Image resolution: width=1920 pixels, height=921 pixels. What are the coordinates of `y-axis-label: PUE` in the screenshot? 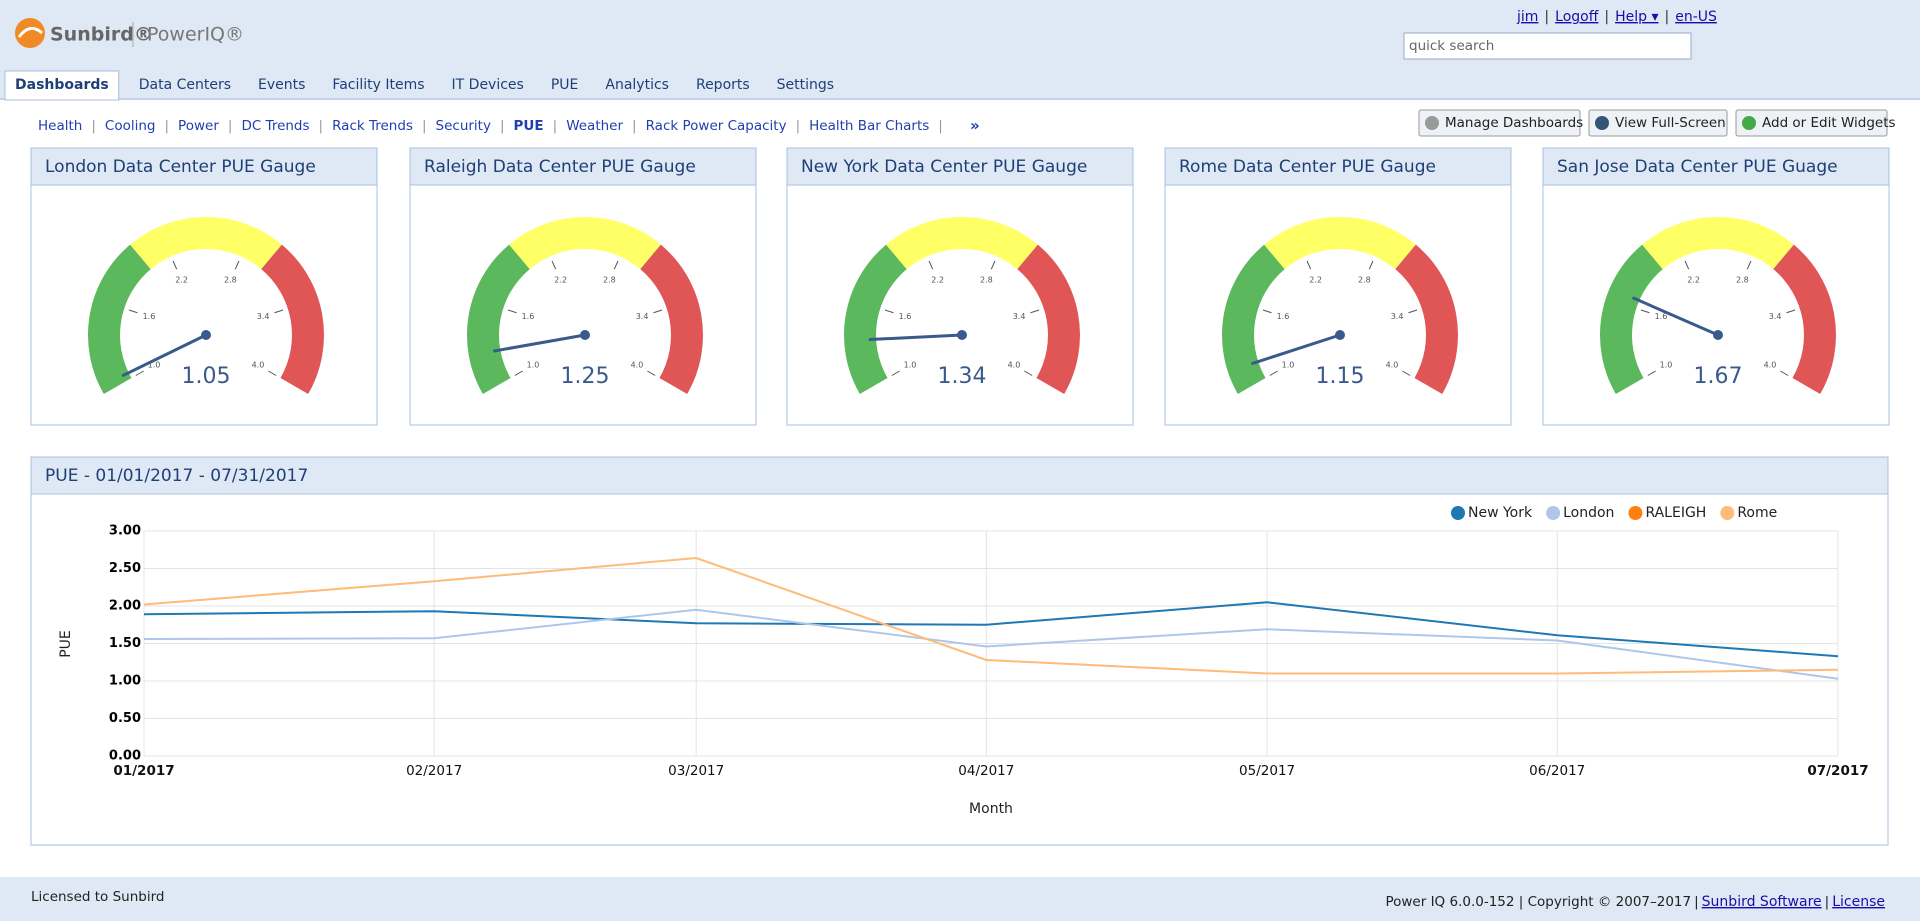 It's located at (66, 644).